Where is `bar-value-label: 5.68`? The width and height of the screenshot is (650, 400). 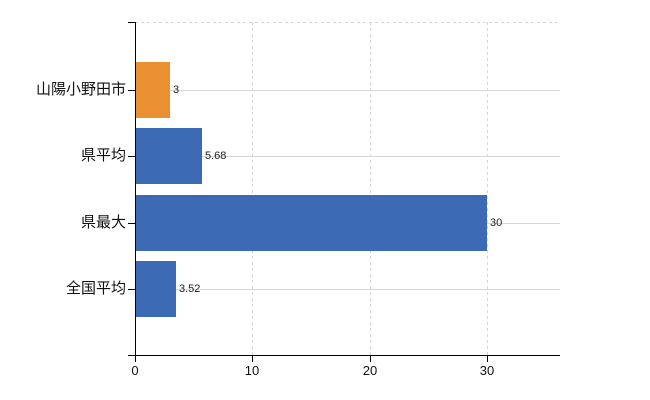 bar-value-label: 5.68 is located at coordinates (216, 156).